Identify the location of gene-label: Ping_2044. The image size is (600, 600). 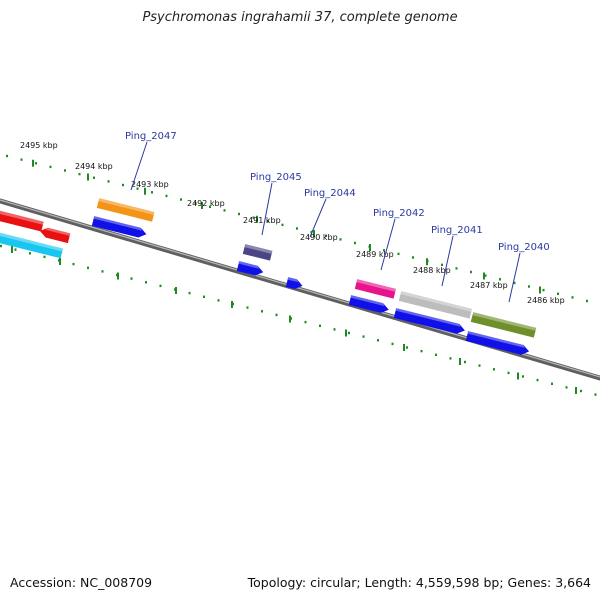
(330, 193).